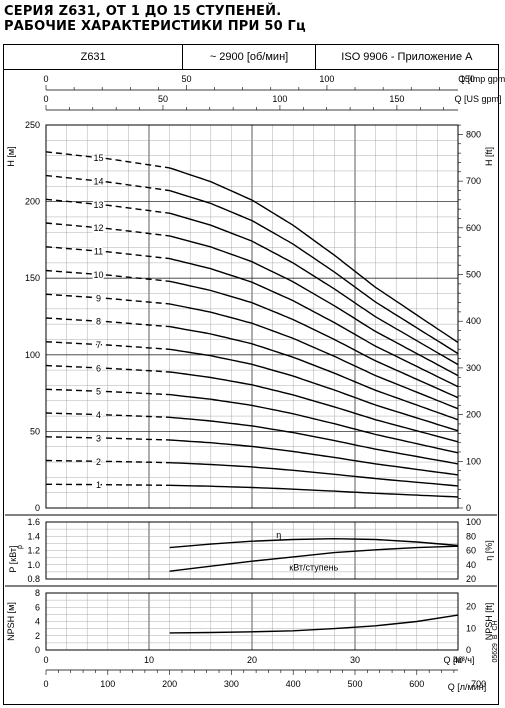  Describe the element at coordinates (99, 205) in the screenshot. I see `stage-label: 13` at that location.